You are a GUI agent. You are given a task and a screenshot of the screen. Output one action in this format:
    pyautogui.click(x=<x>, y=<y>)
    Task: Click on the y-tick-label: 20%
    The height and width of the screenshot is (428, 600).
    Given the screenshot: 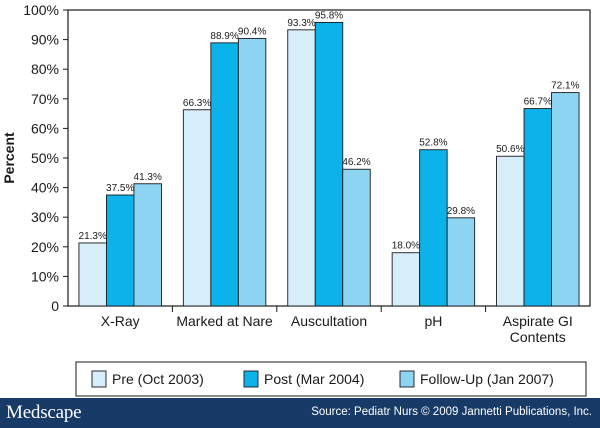 What is the action you would take?
    pyautogui.click(x=45, y=247)
    